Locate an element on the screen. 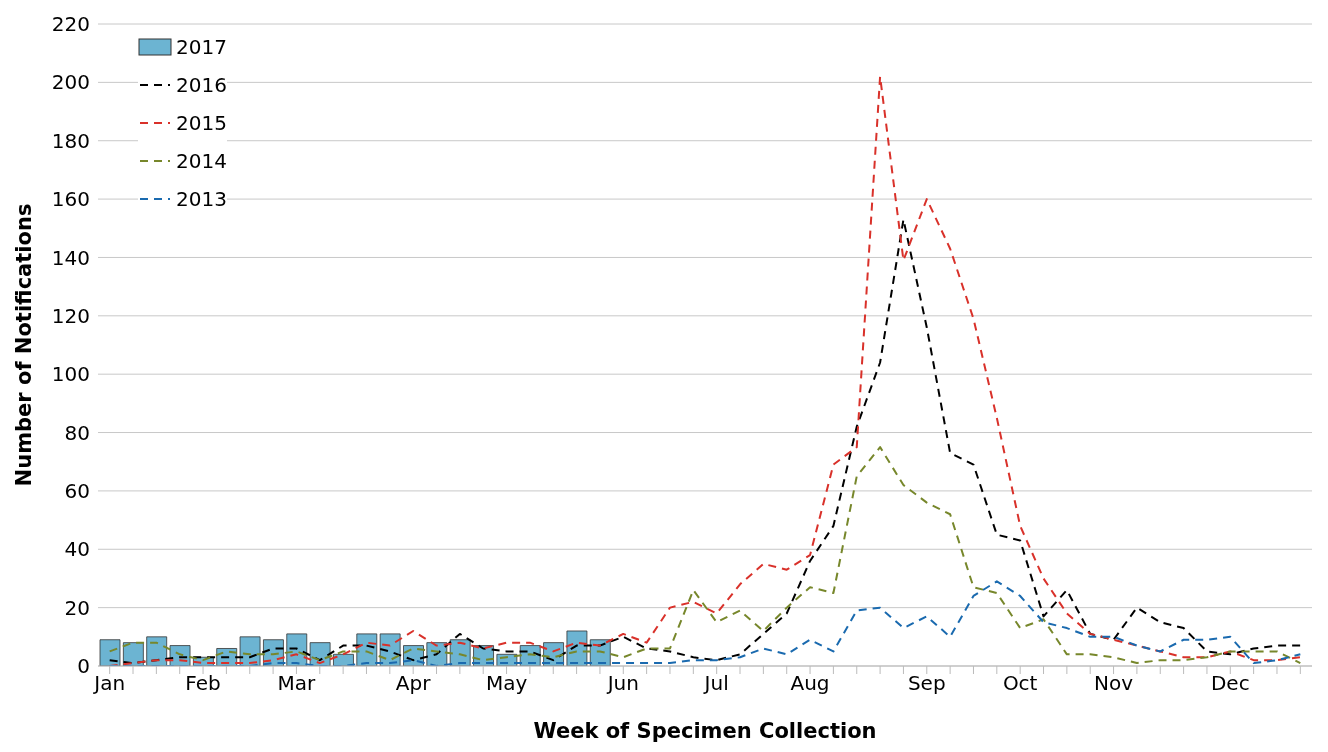 Image resolution: width=1328 pixels, height=752 pixels. x-tick-label: Nov is located at coordinates (1114, 683).